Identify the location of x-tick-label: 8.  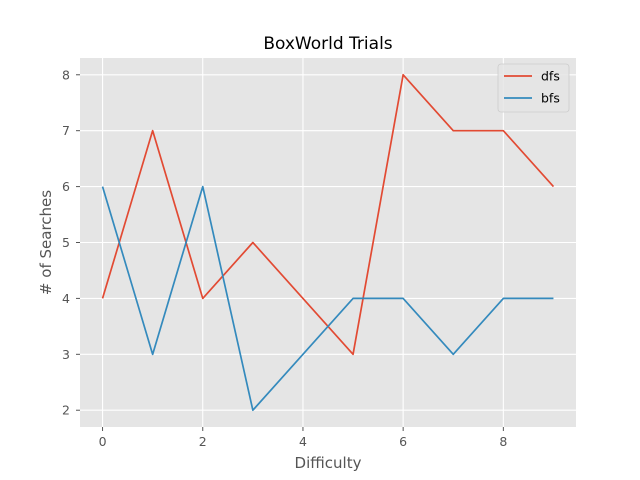
(503, 441).